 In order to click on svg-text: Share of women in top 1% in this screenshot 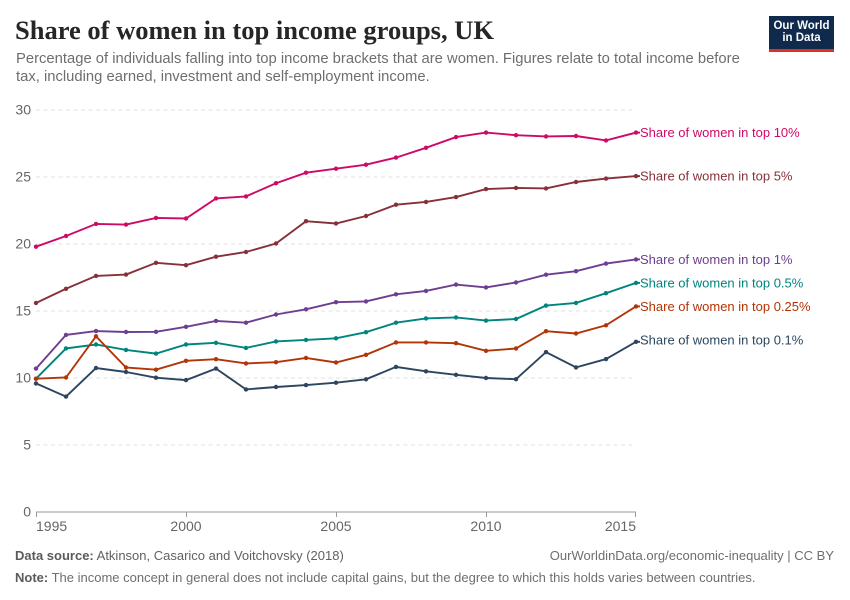, I will do `click(716, 259)`.